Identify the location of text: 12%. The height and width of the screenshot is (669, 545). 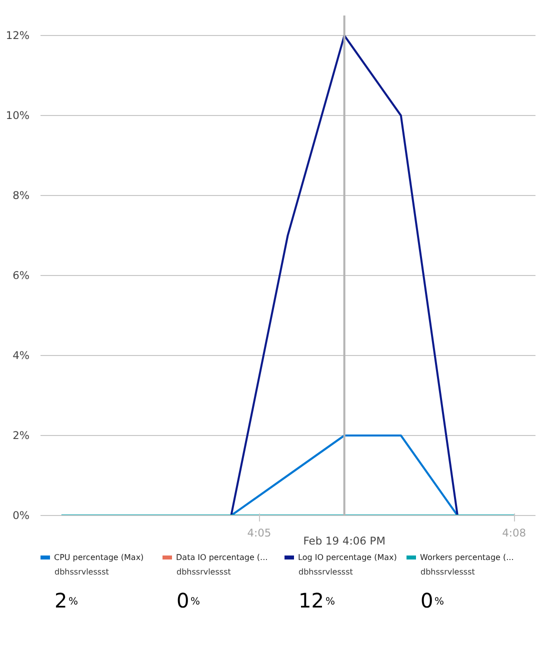
(317, 600).